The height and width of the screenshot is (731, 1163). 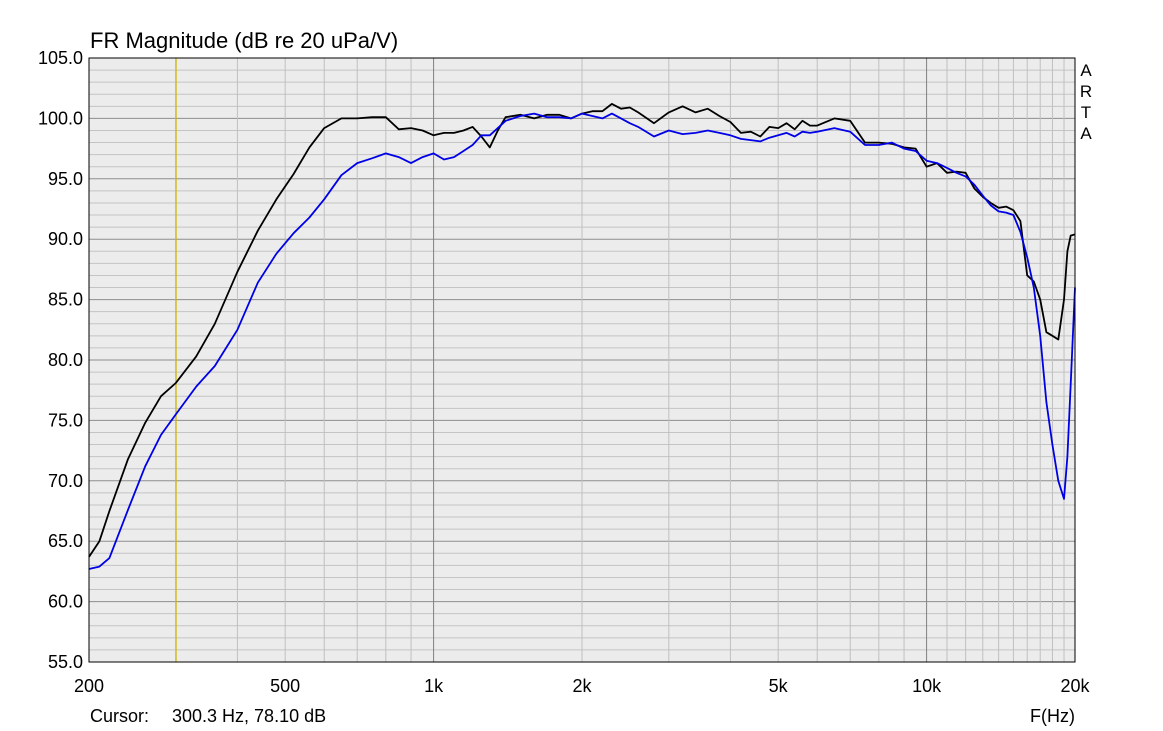 What do you see at coordinates (65, 602) in the screenshot?
I see `y-tick-label: 60.0` at bounding box center [65, 602].